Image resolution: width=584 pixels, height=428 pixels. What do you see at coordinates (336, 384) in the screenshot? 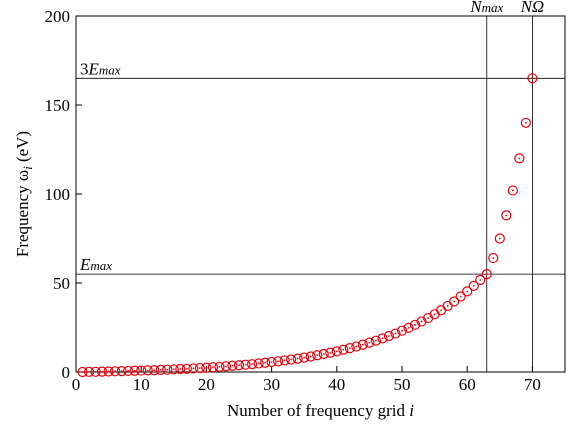
I see `x-tick-label: 40` at bounding box center [336, 384].